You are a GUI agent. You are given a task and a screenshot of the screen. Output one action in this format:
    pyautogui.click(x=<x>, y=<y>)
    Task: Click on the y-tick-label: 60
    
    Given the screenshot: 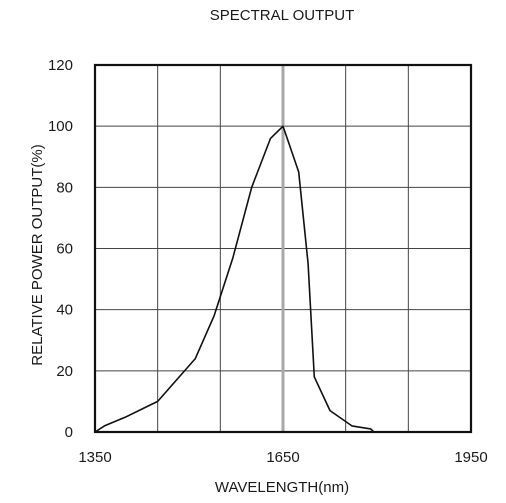 What is the action you would take?
    pyautogui.click(x=64, y=249)
    